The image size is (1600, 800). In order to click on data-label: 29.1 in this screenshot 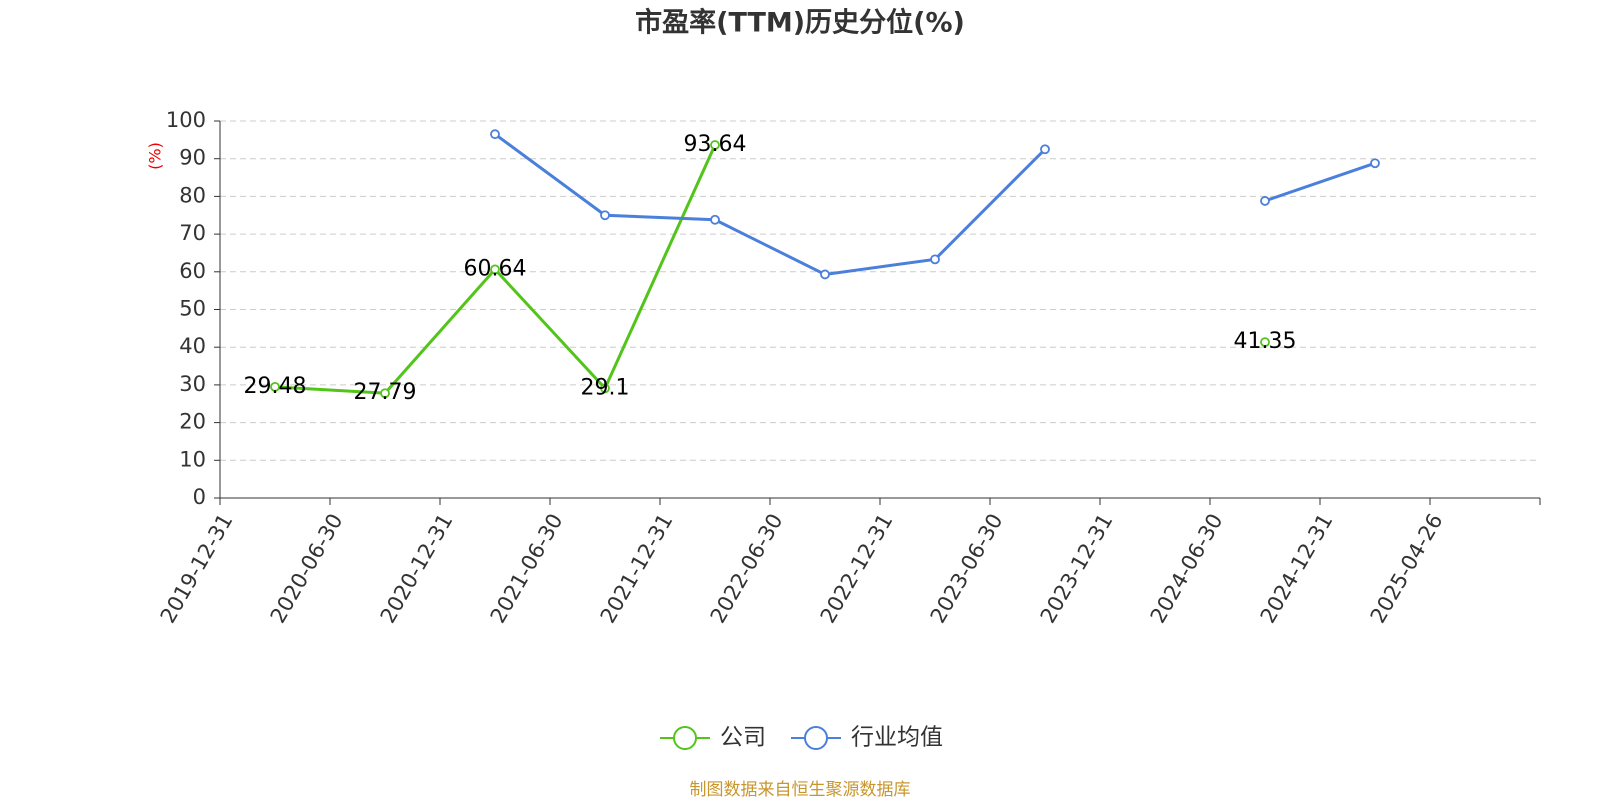, I will do `click(605, 387)`.